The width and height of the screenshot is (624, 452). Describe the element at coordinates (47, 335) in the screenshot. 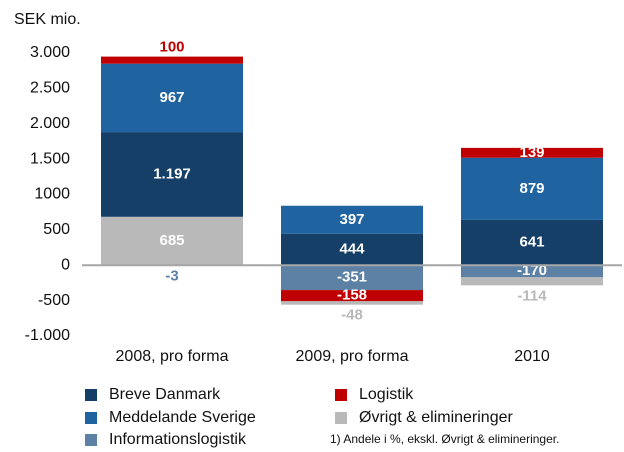

I see `y-tick-label: -1.000` at that location.